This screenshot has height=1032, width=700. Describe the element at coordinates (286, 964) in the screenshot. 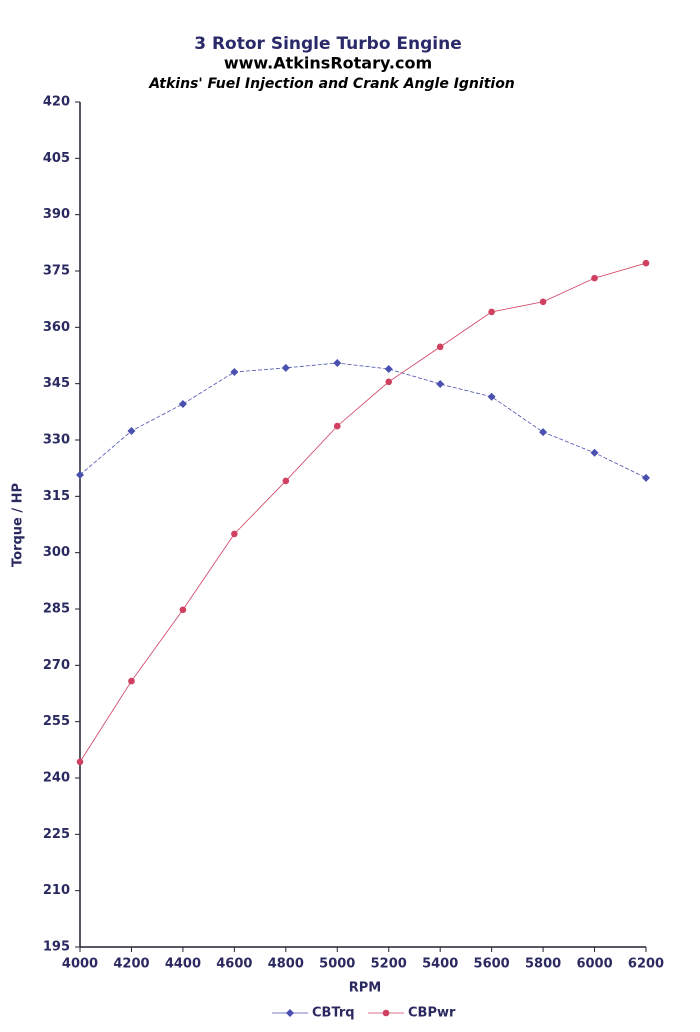

I see `x-tick-label: 4800` at that location.